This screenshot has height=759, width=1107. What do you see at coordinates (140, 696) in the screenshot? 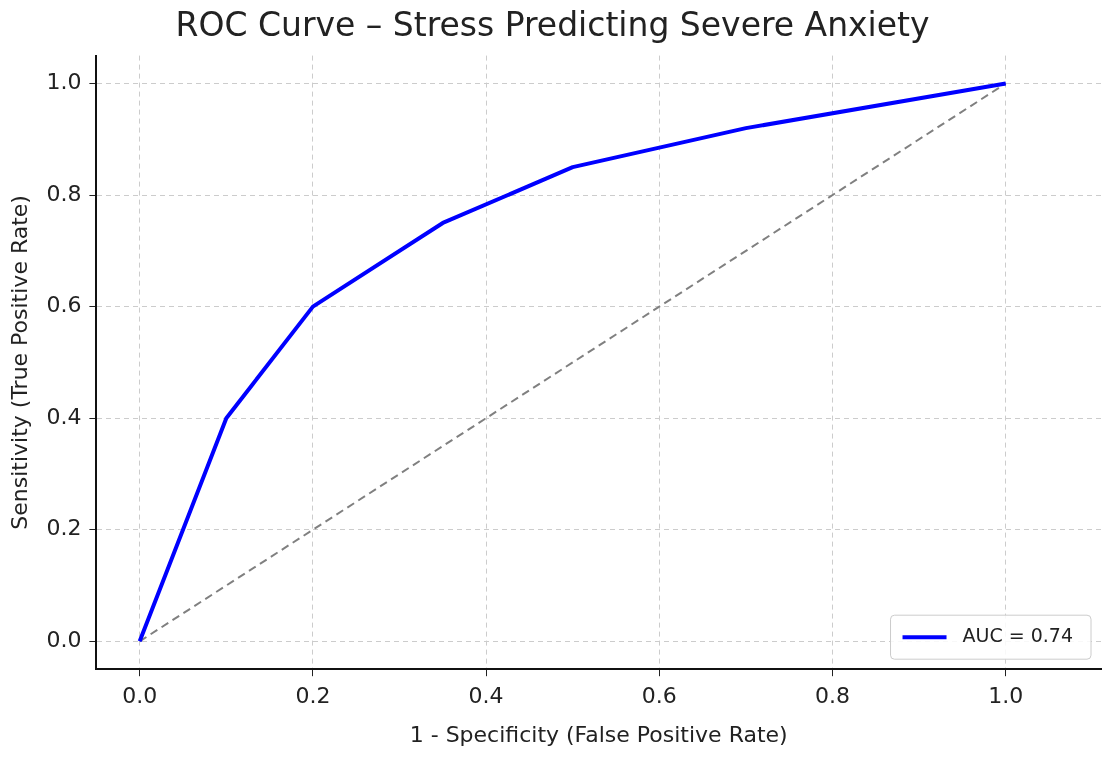
I see `x-tick-label: 0.0` at bounding box center [140, 696].